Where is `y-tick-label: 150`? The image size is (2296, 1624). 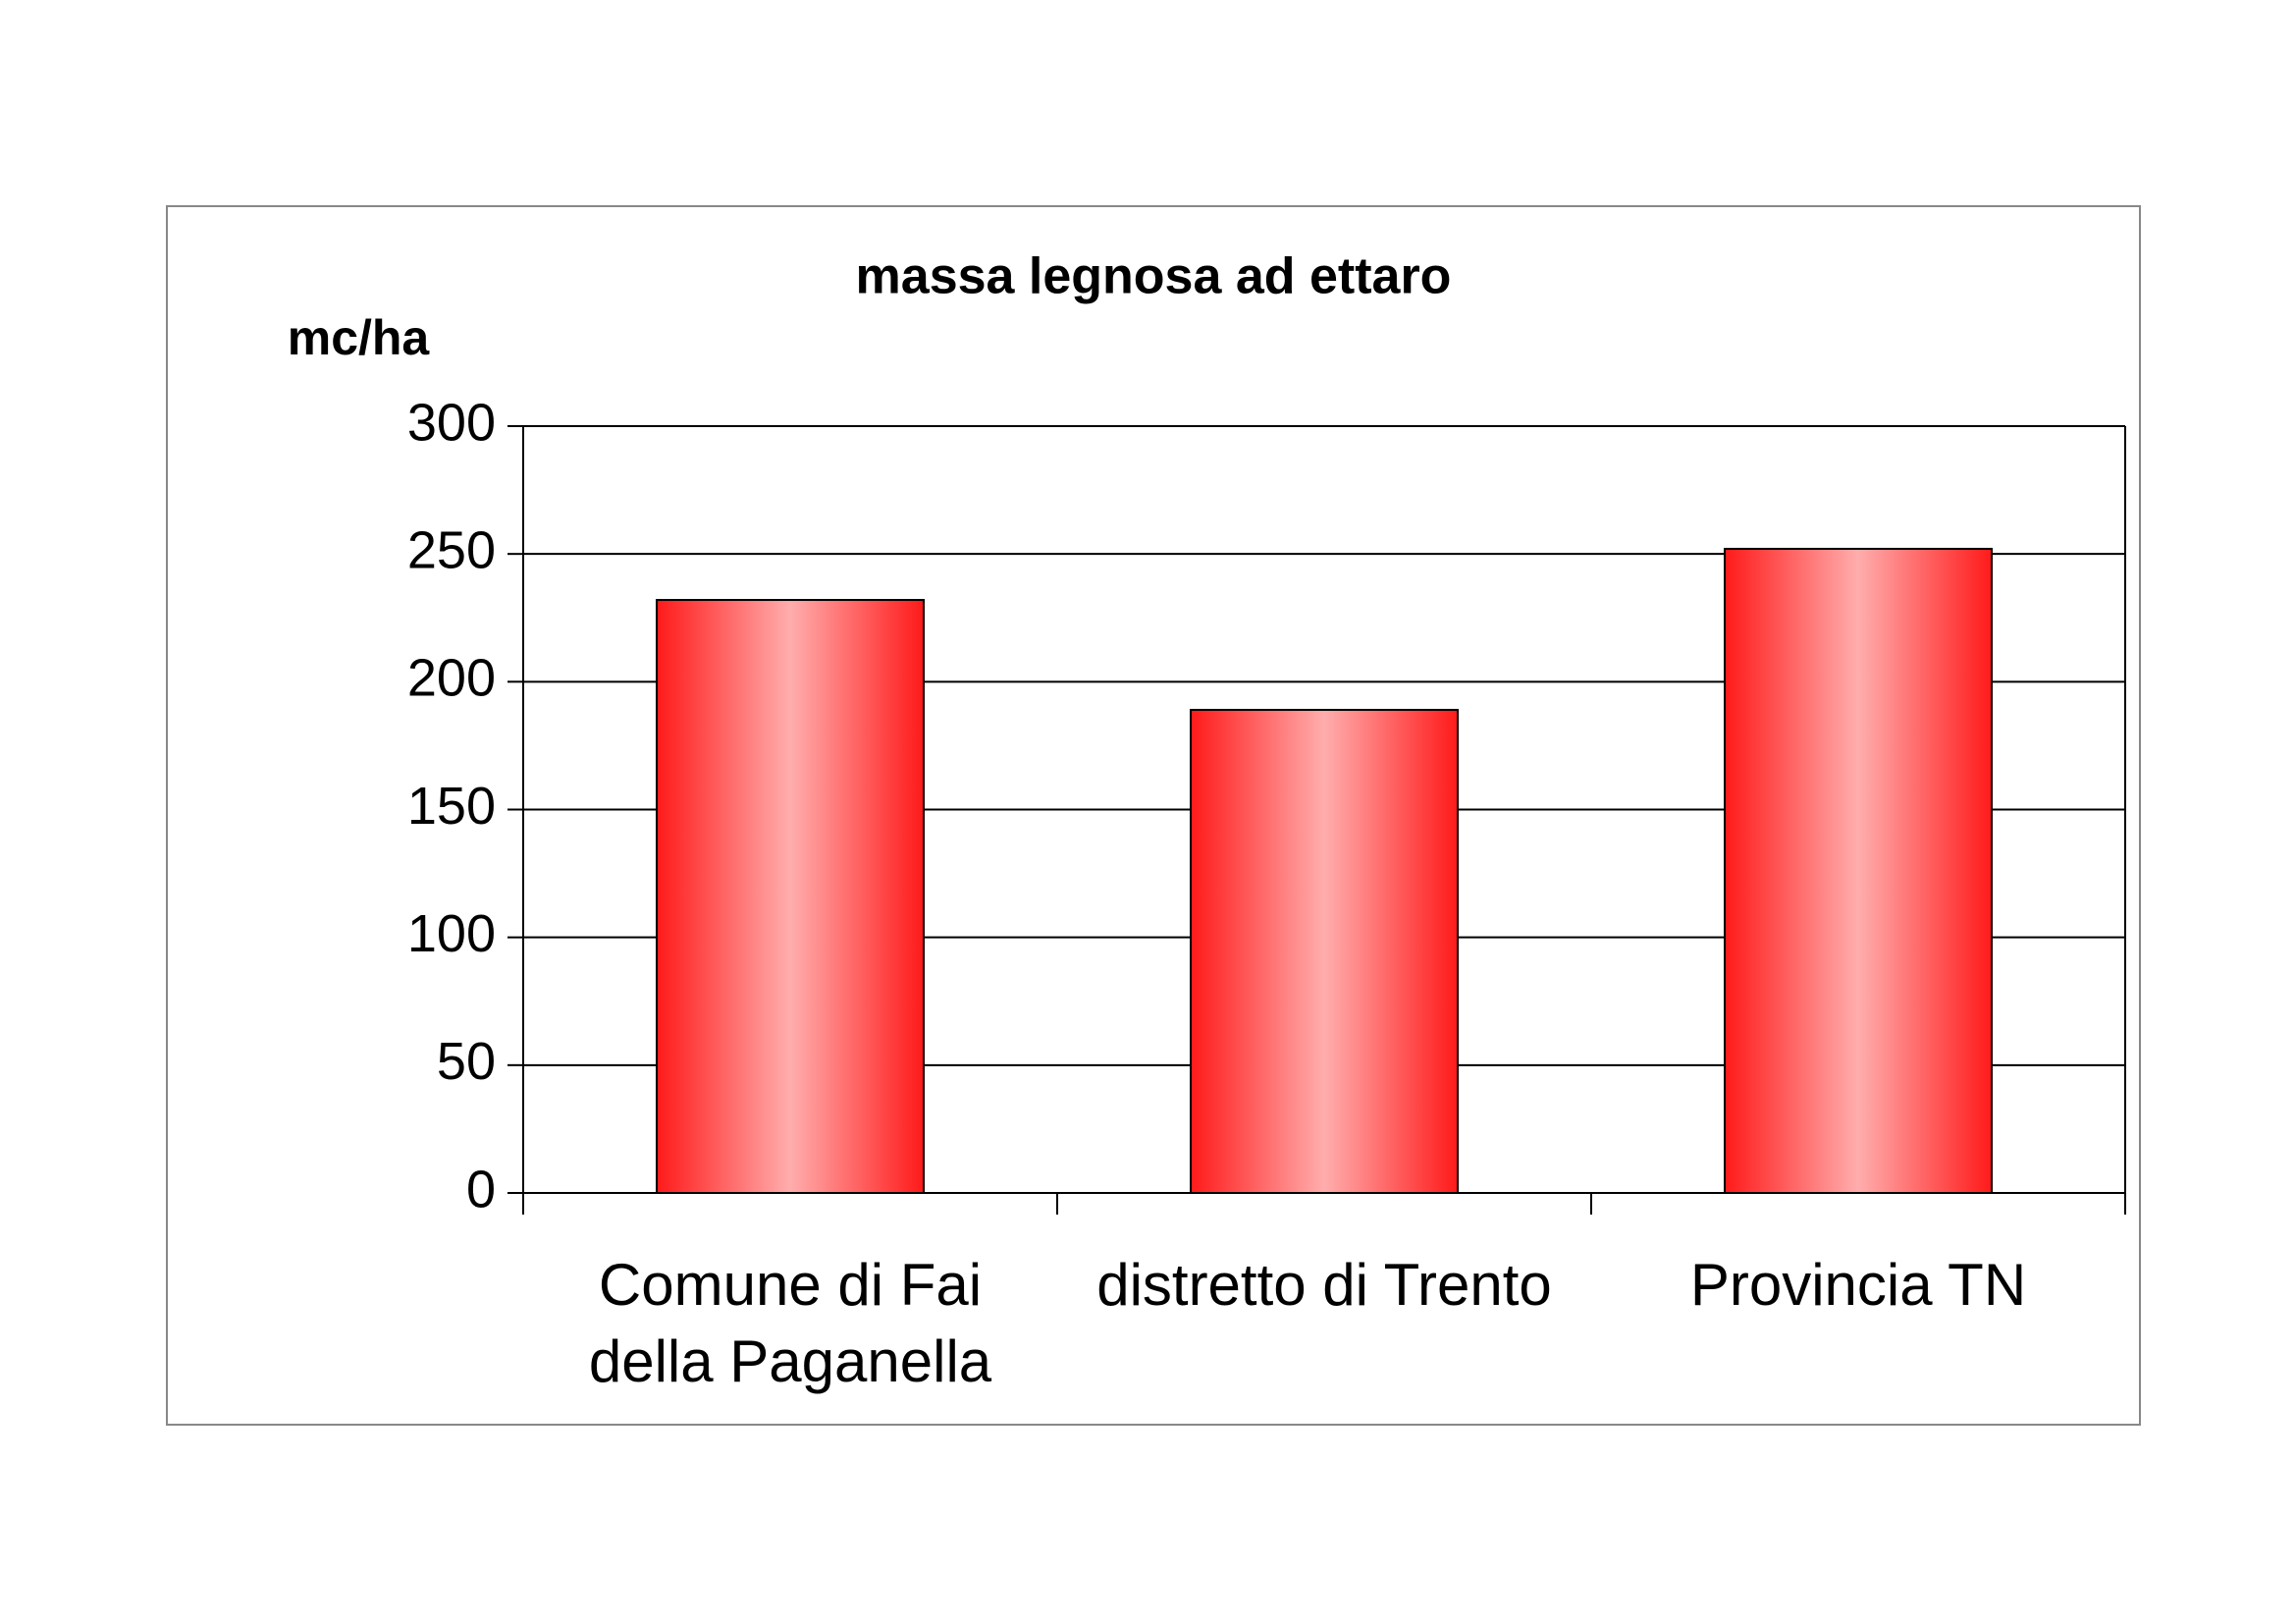
y-tick-label: 150 is located at coordinates (451, 806).